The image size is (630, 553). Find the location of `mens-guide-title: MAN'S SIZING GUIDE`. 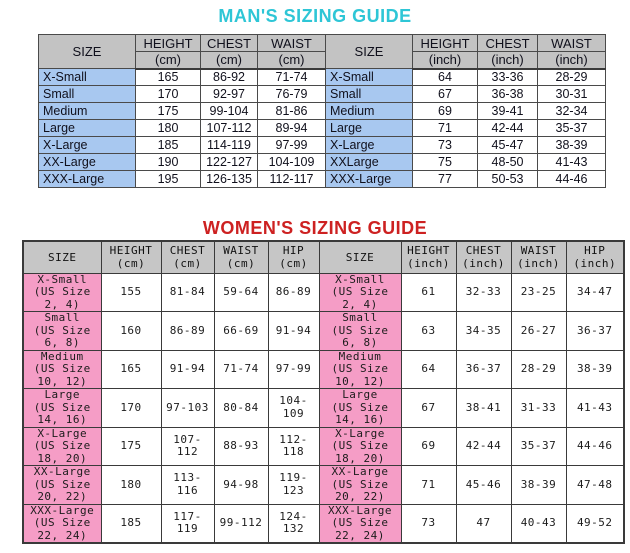

mens-guide-title: MAN'S SIZING GUIDE is located at coordinates (315, 16).